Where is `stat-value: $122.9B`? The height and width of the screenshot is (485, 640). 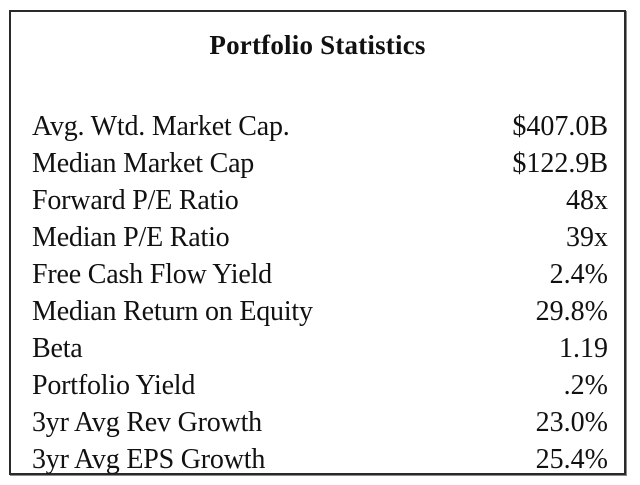 stat-value: $122.9B is located at coordinates (560, 163).